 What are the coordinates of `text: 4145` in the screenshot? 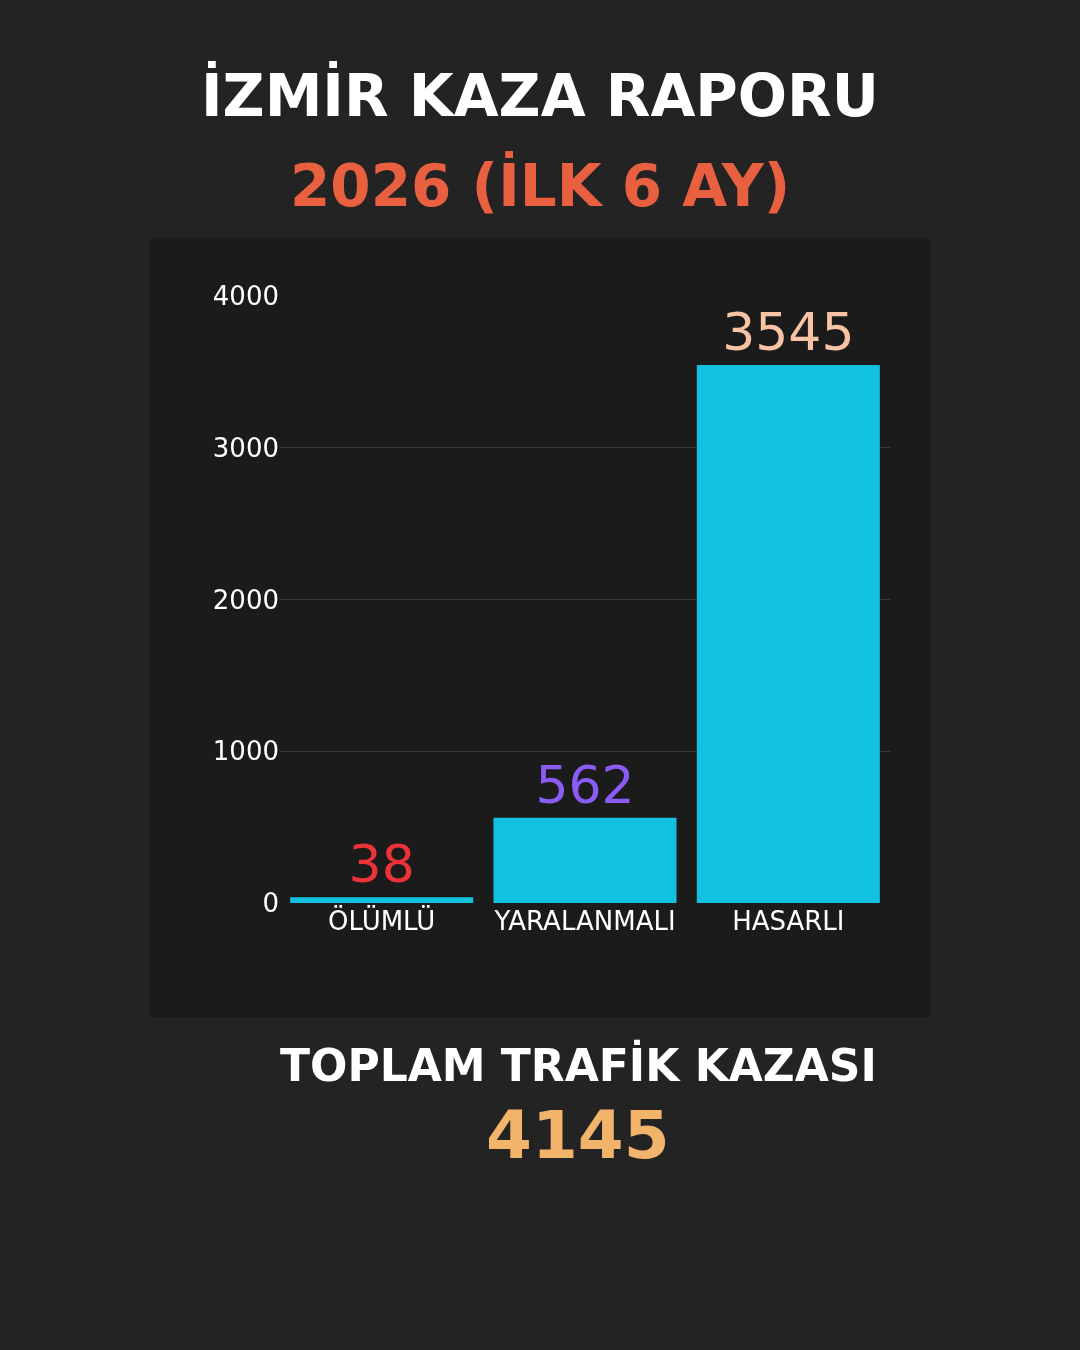 It's located at (578, 1135).